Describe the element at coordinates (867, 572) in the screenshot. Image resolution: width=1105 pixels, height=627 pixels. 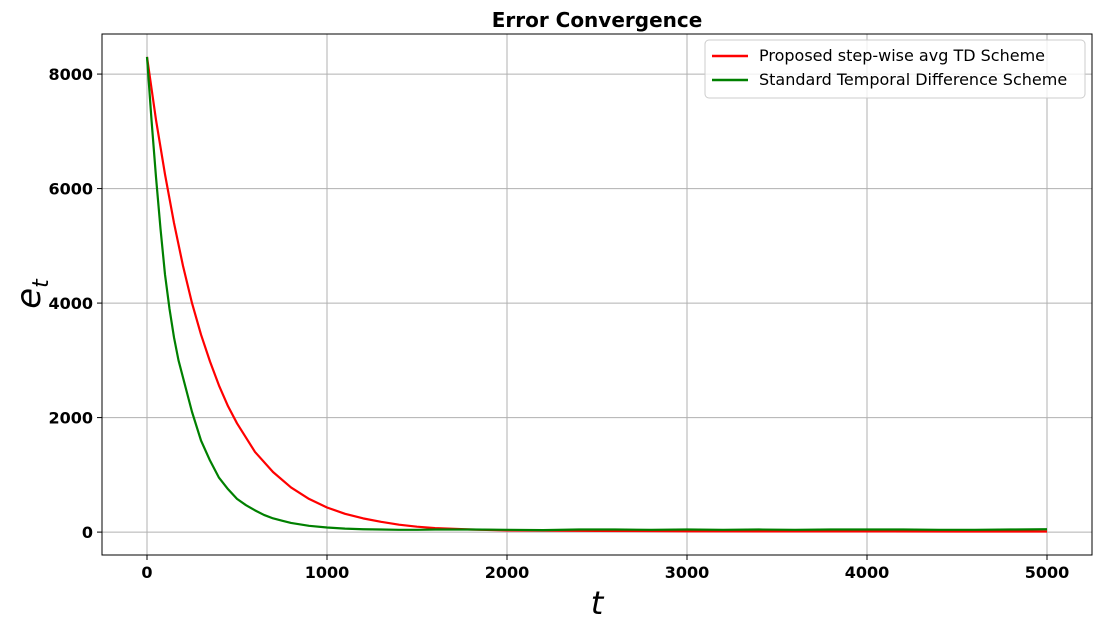
I see `x-tick-label: 4000` at that location.